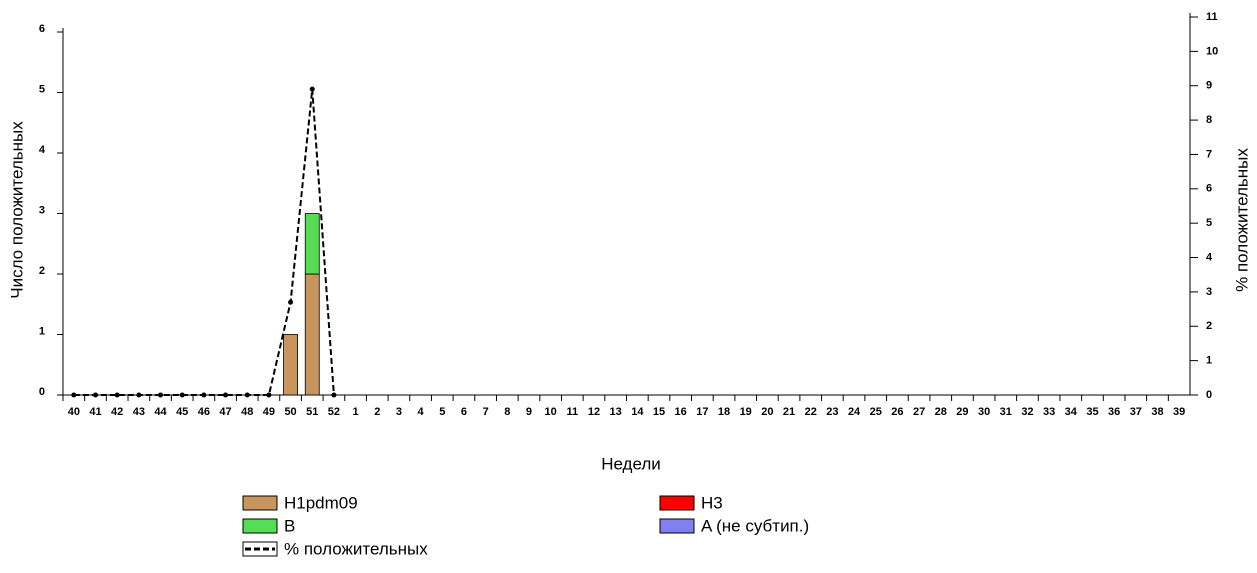 The width and height of the screenshot is (1257, 573). Describe the element at coordinates (659, 412) in the screenshot. I see `x-tick-label: 15` at that location.